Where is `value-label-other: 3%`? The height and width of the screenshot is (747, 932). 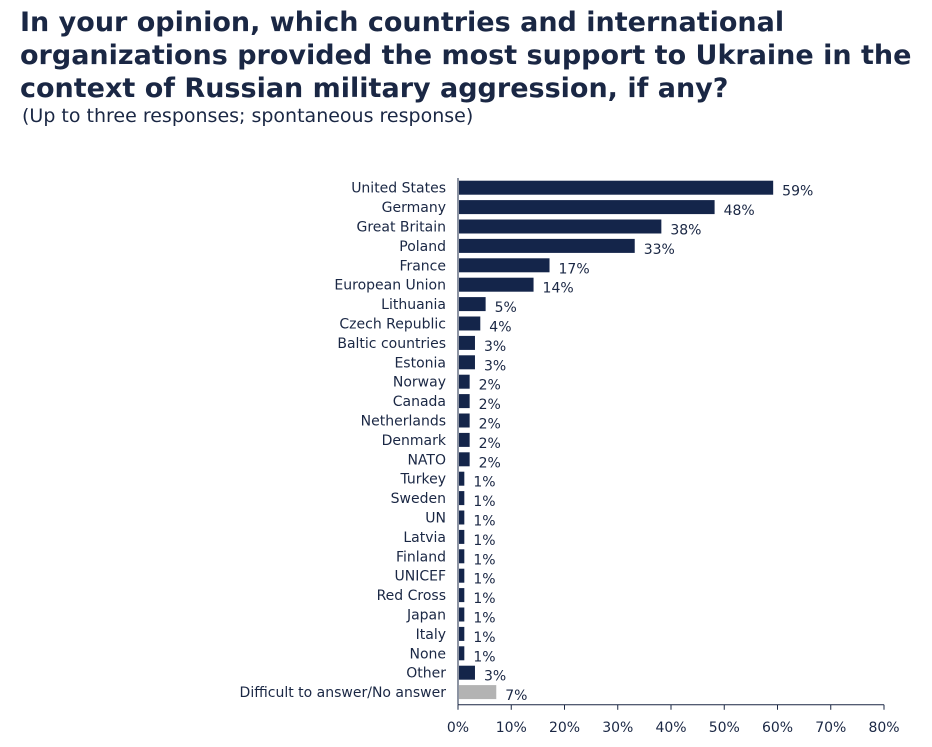 value-label-other: 3% is located at coordinates (495, 677).